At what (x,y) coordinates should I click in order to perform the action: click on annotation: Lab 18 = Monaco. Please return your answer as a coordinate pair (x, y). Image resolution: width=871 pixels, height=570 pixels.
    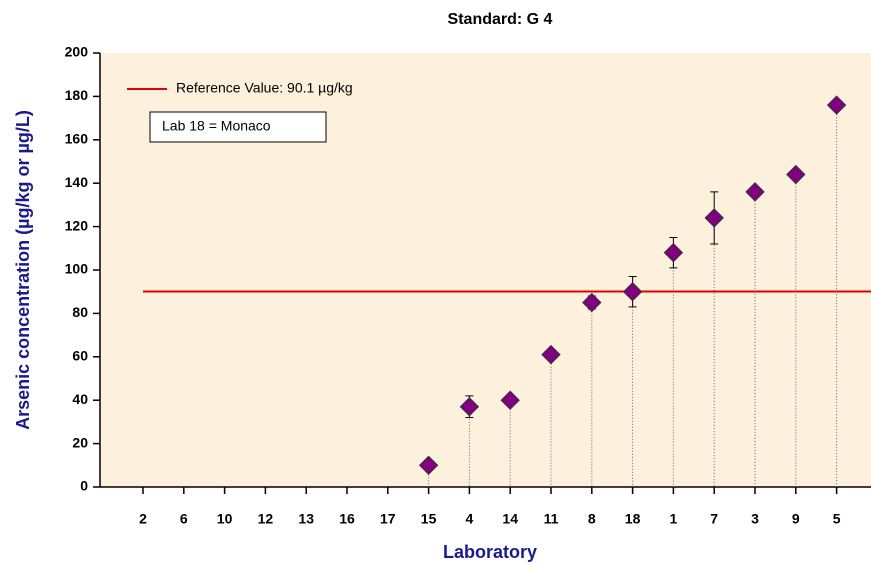
    Looking at the image, I should click on (216, 126).